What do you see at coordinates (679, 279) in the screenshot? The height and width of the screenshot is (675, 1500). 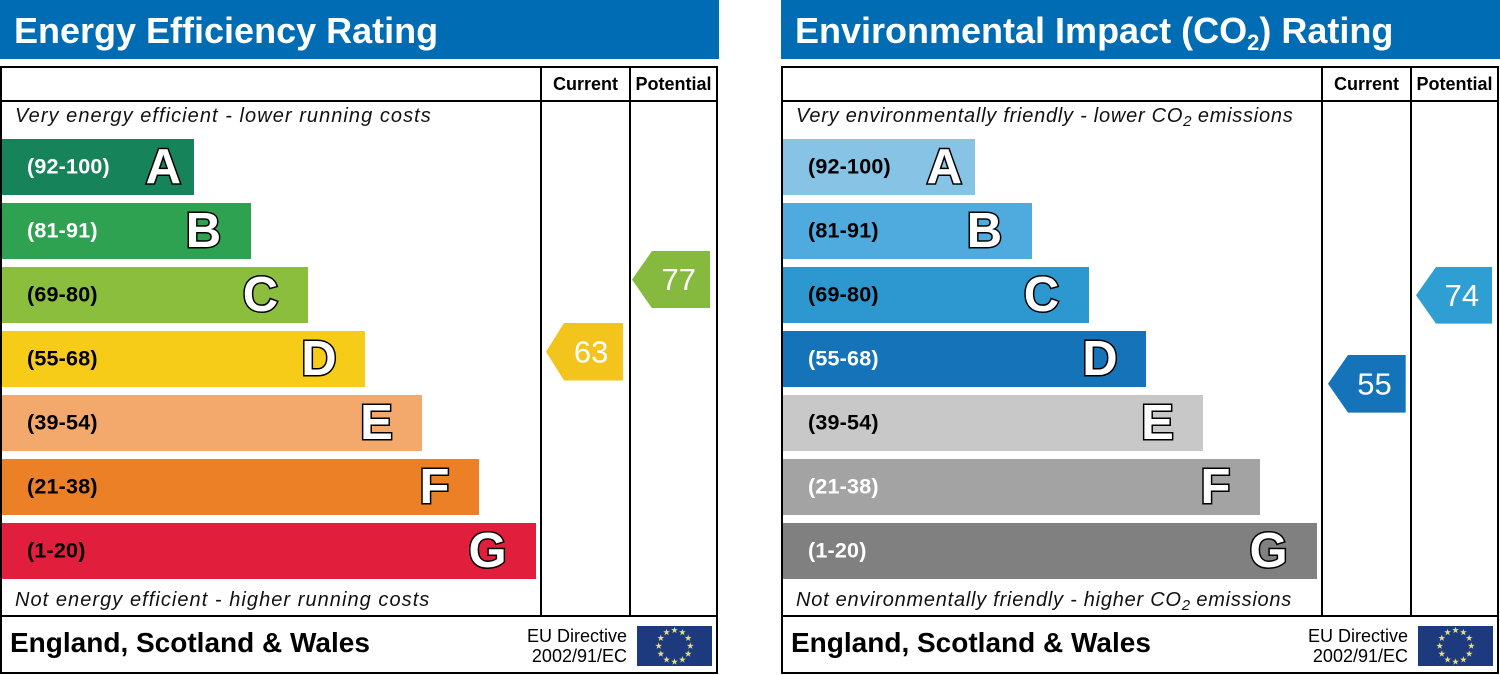 I see `svg-text: 77` at bounding box center [679, 279].